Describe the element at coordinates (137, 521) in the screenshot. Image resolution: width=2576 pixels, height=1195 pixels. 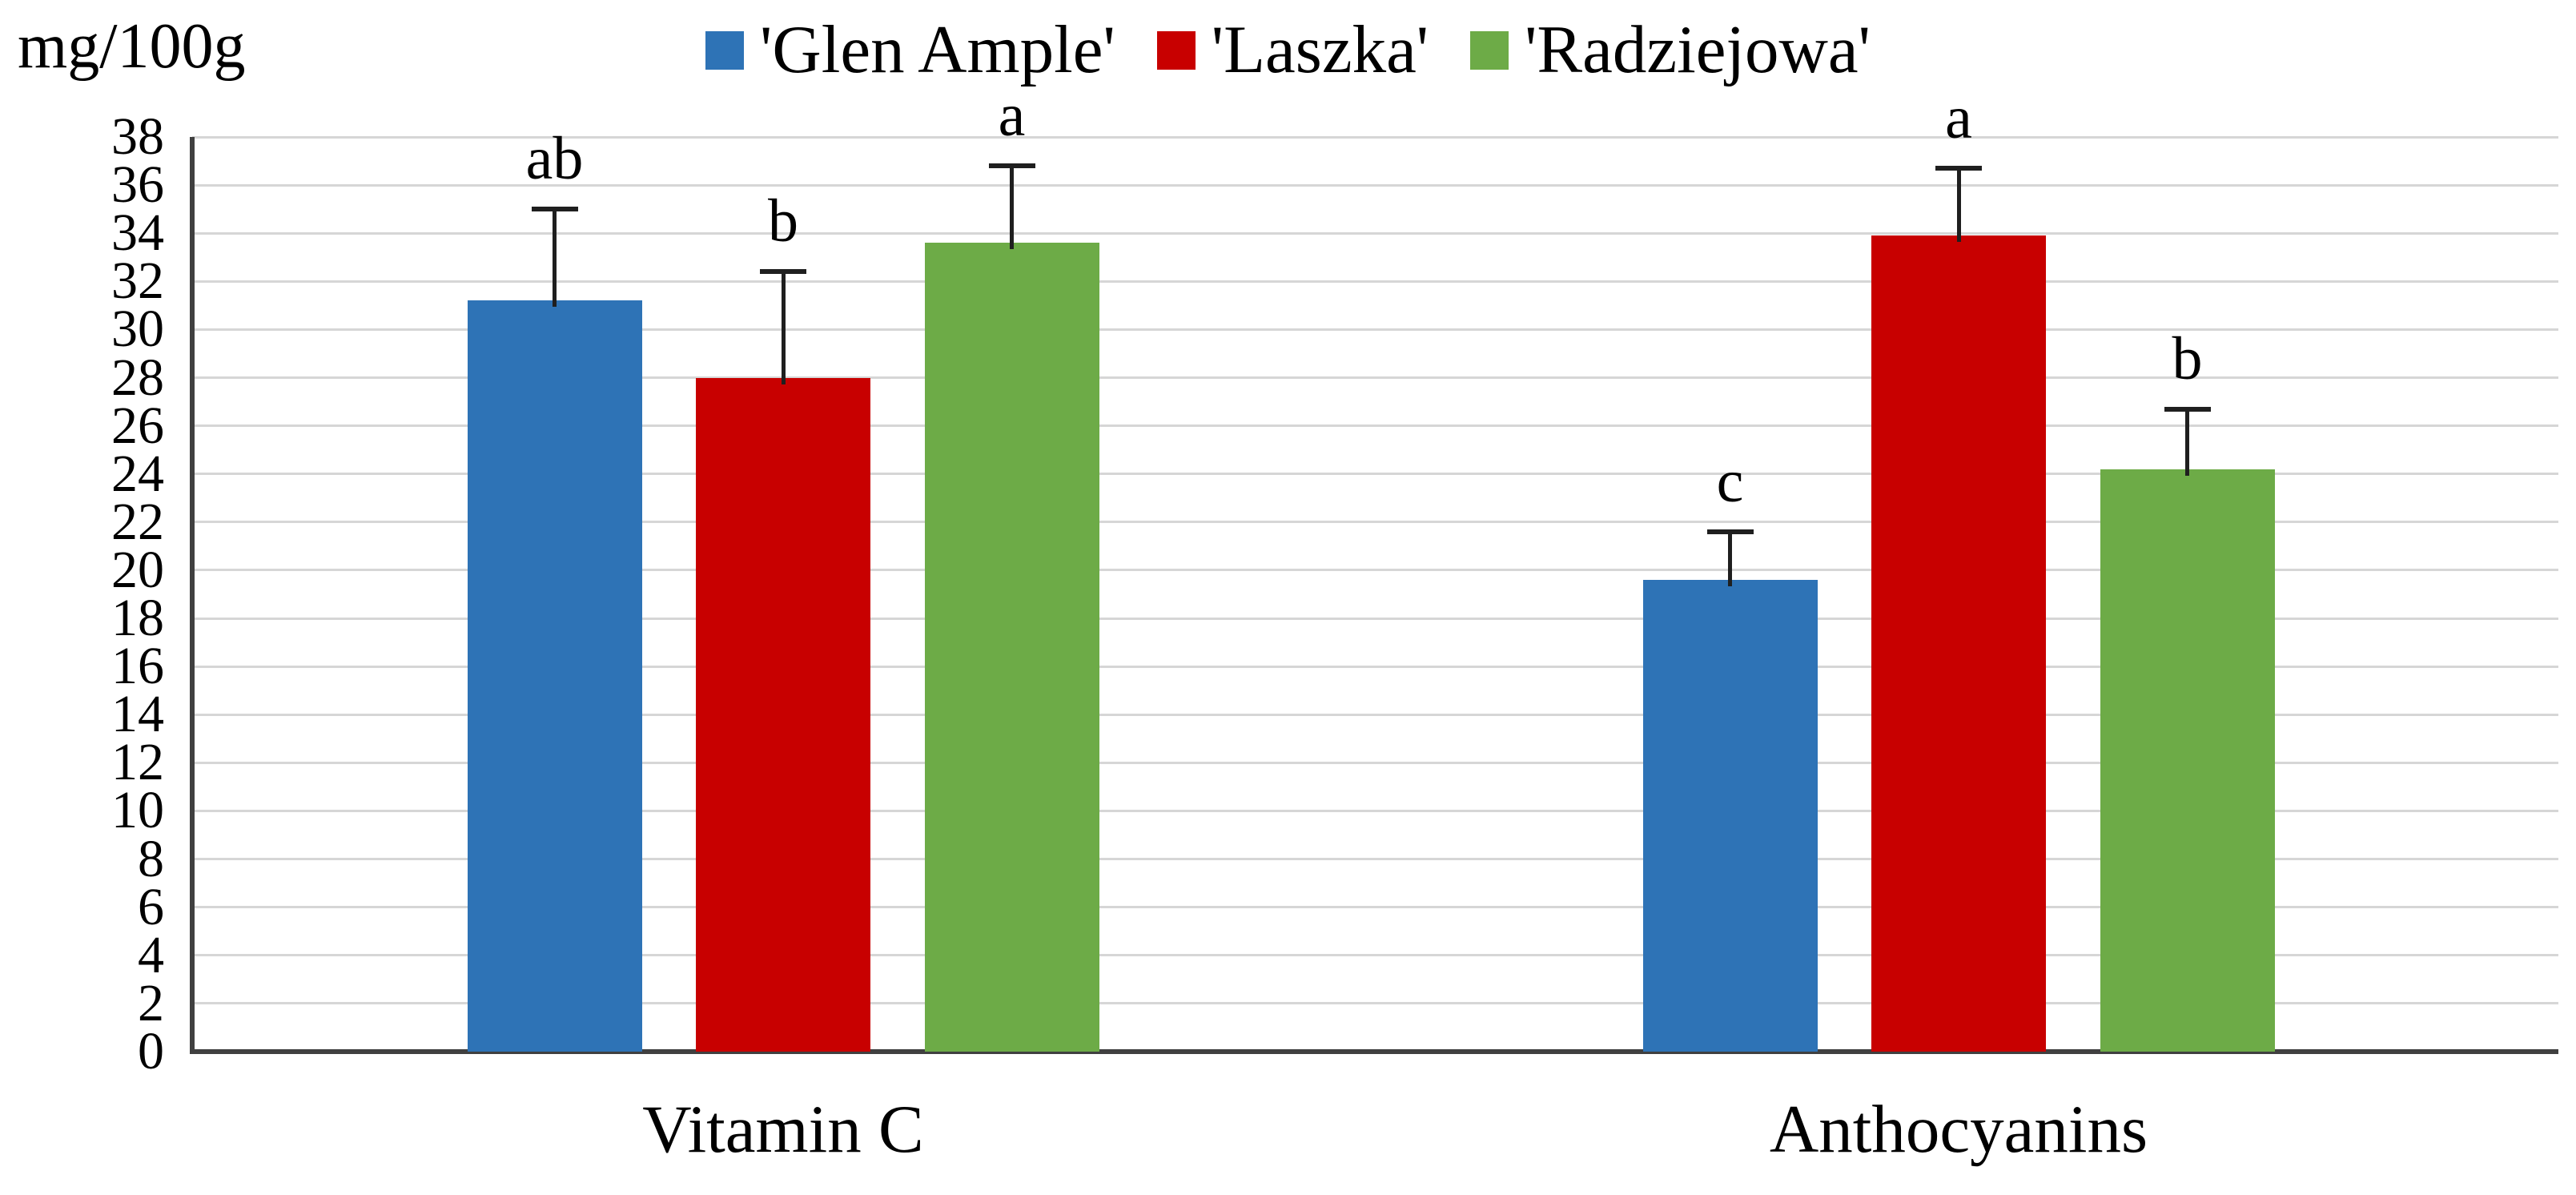
I see `y-tick-label: 22` at that location.